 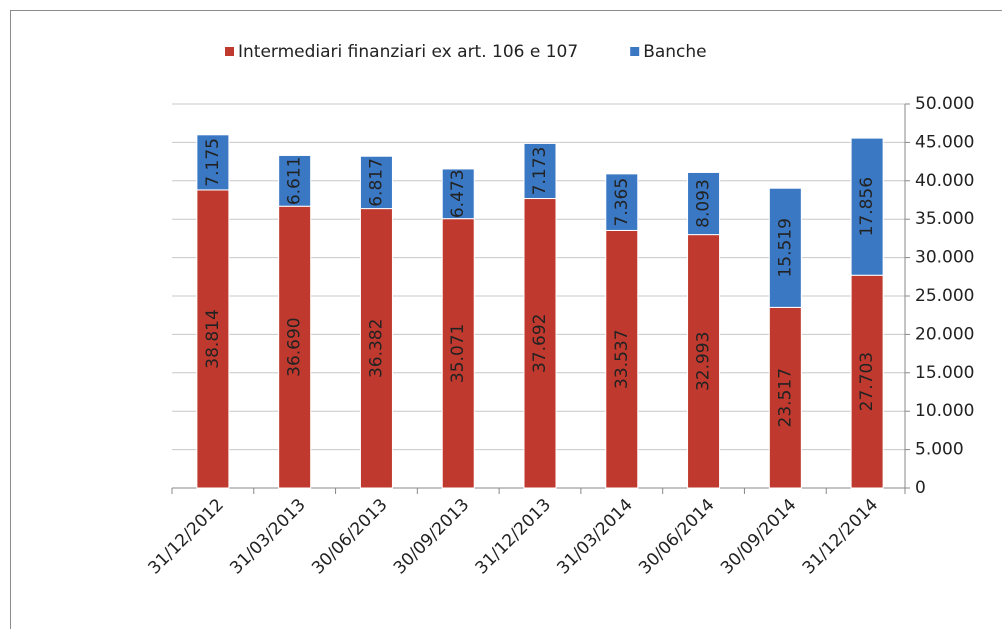 I want to click on x-tick-label: 31/12/2012, so click(x=186, y=536).